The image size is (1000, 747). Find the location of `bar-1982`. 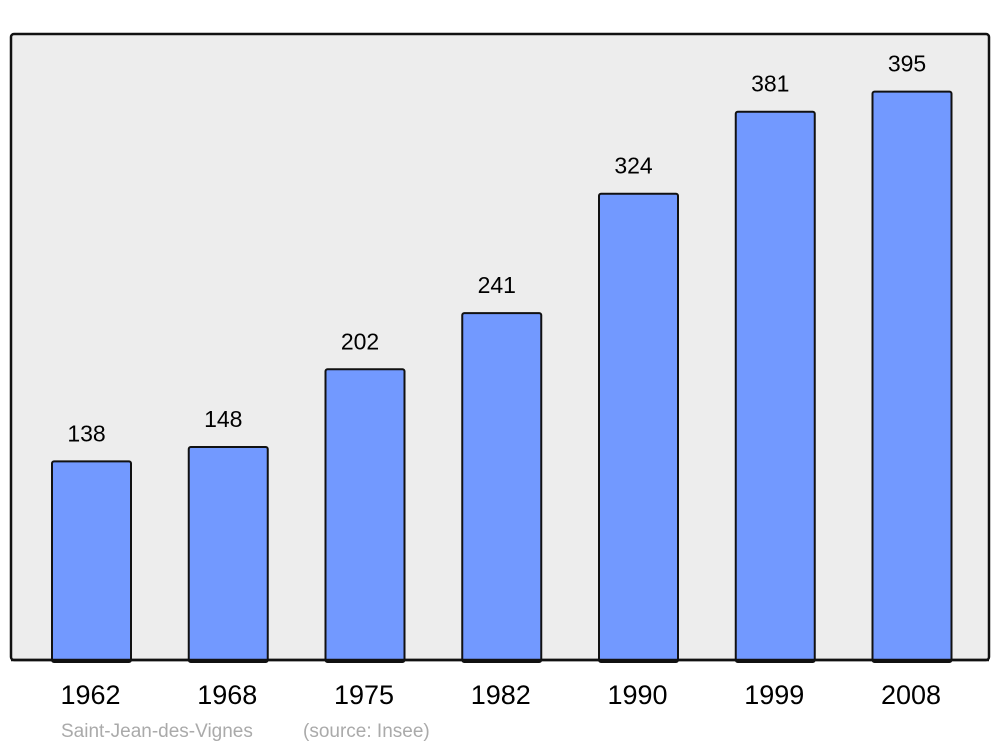

bar-1982 is located at coordinates (502, 487).